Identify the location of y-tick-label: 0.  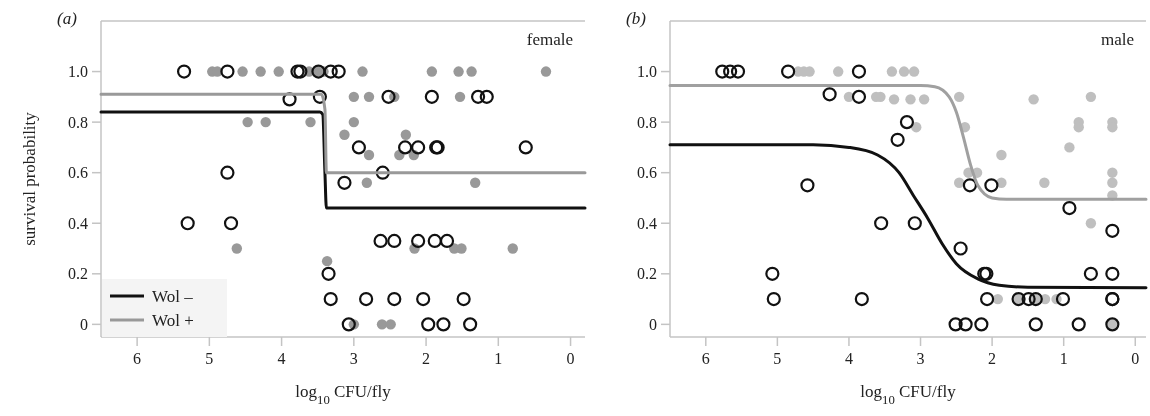
(84, 324).